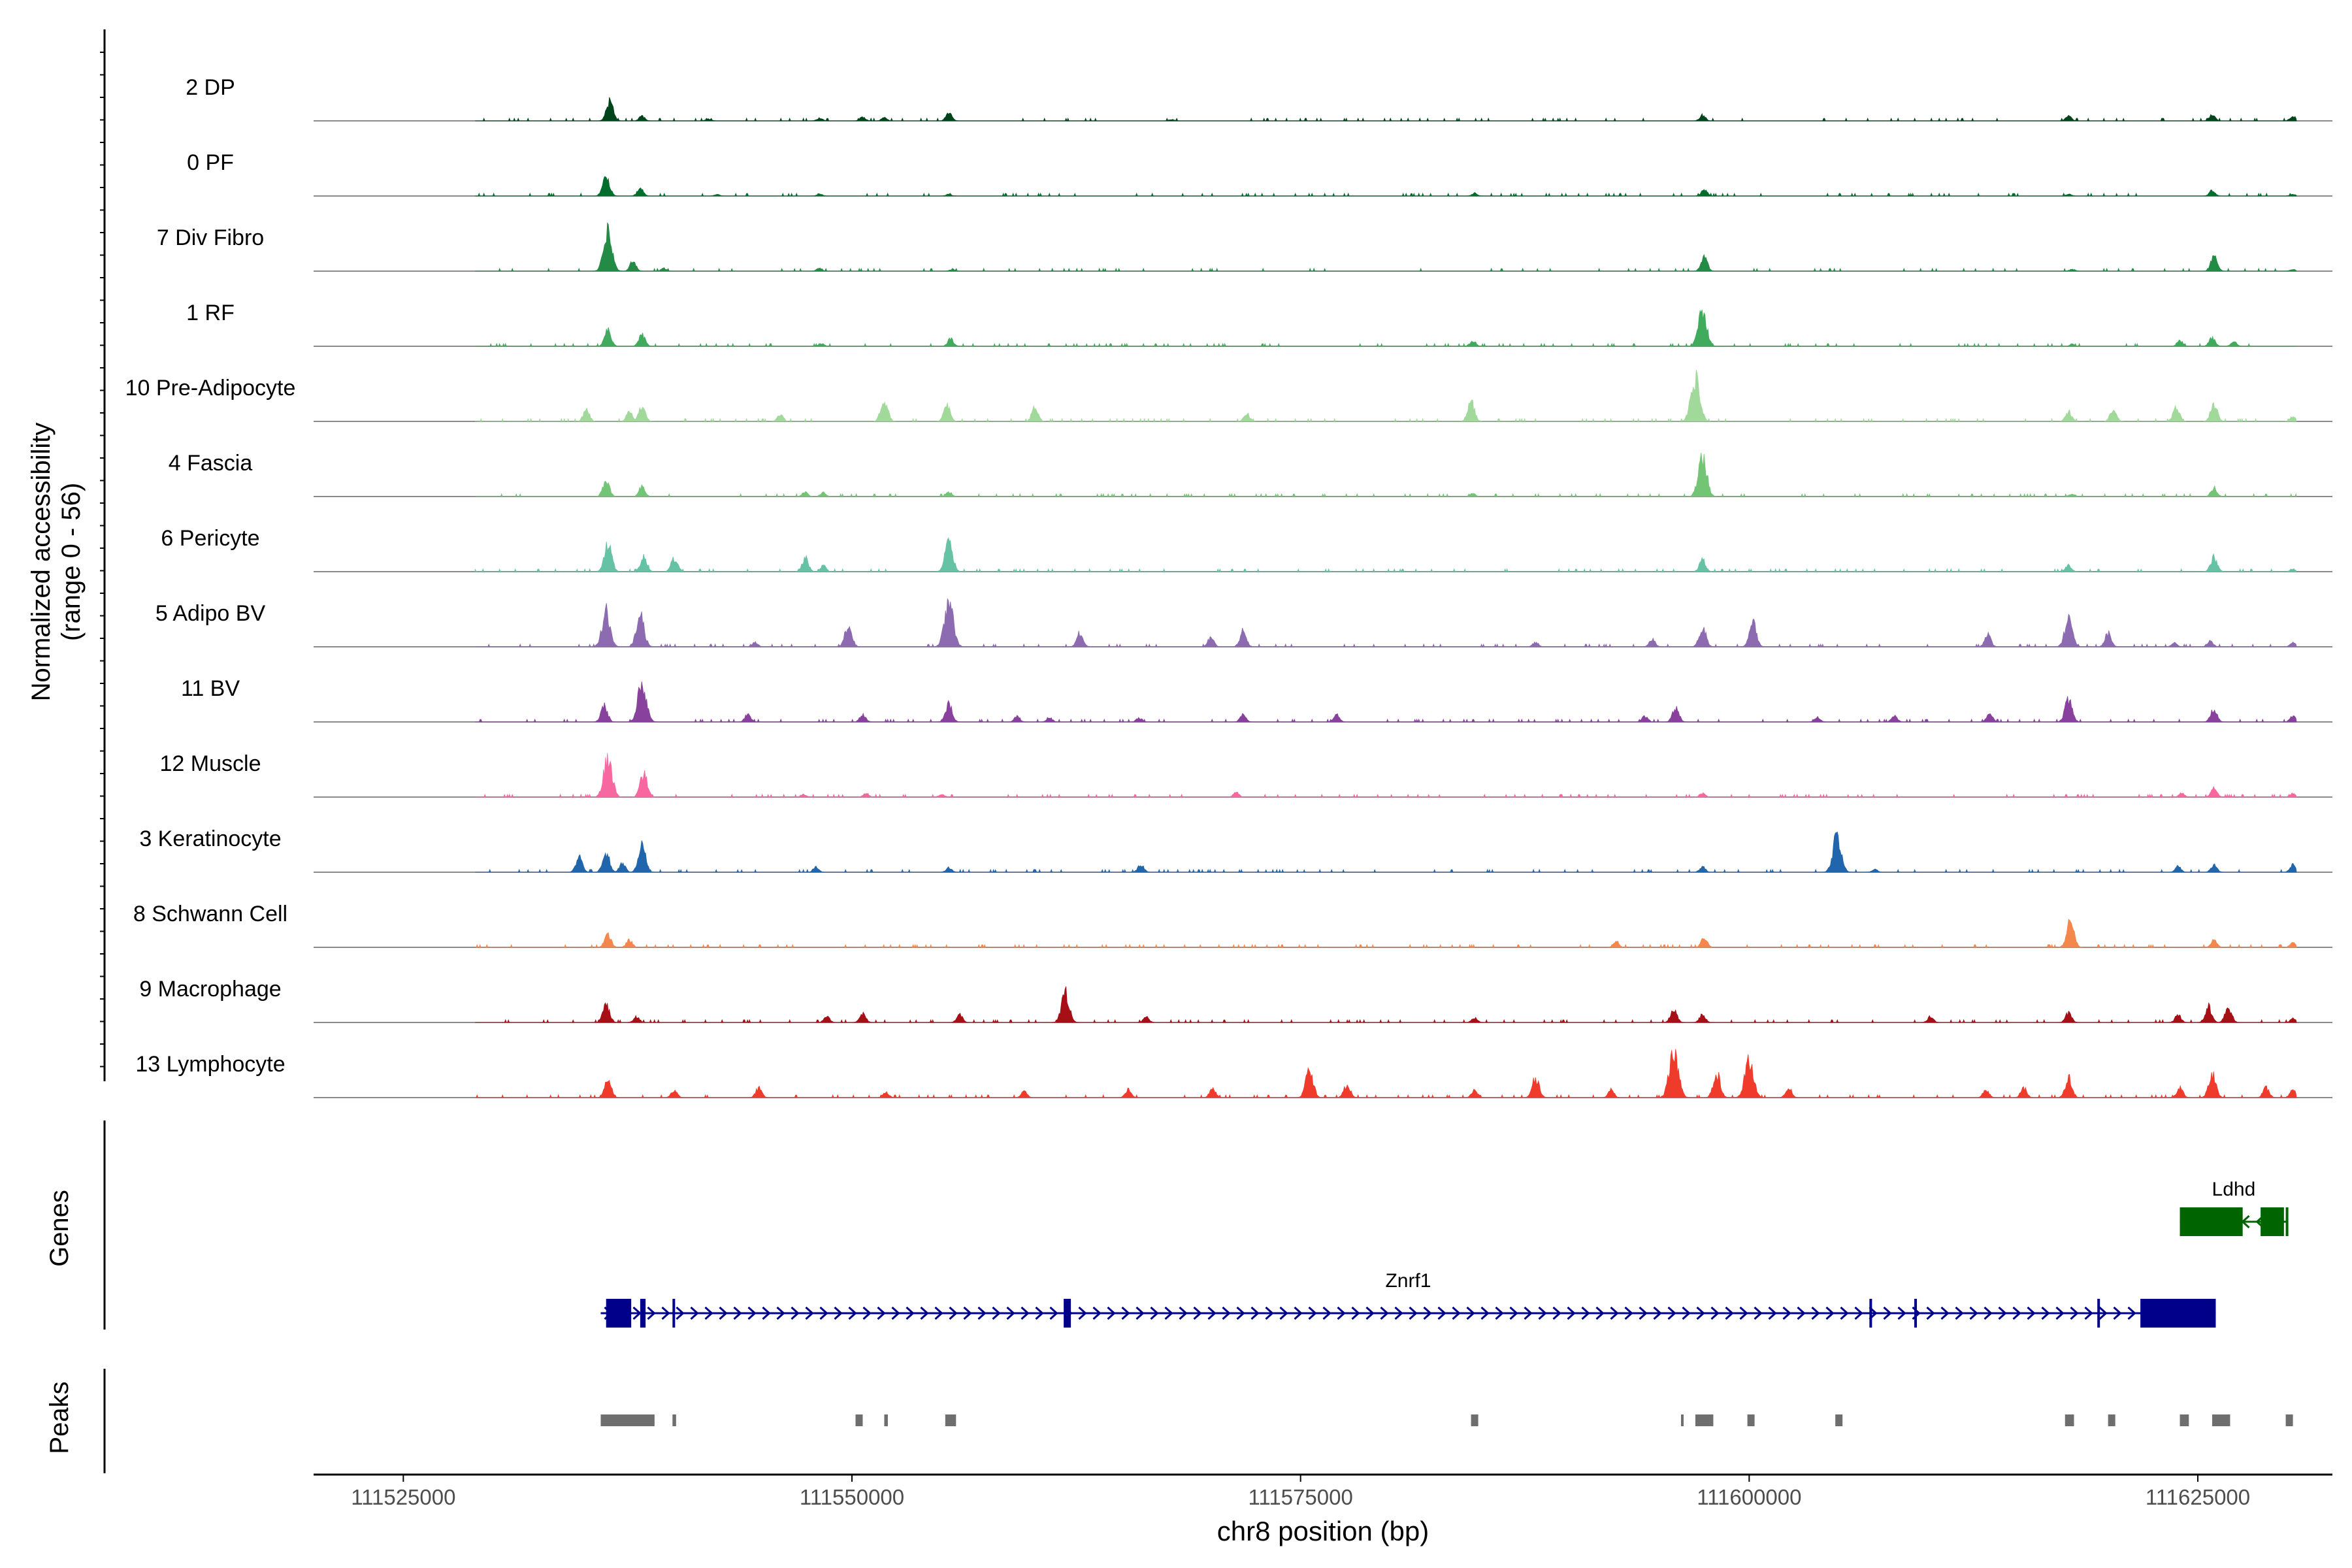 This screenshot has height=1568, width=2352. I want to click on track-label: 1 RF, so click(210, 313).